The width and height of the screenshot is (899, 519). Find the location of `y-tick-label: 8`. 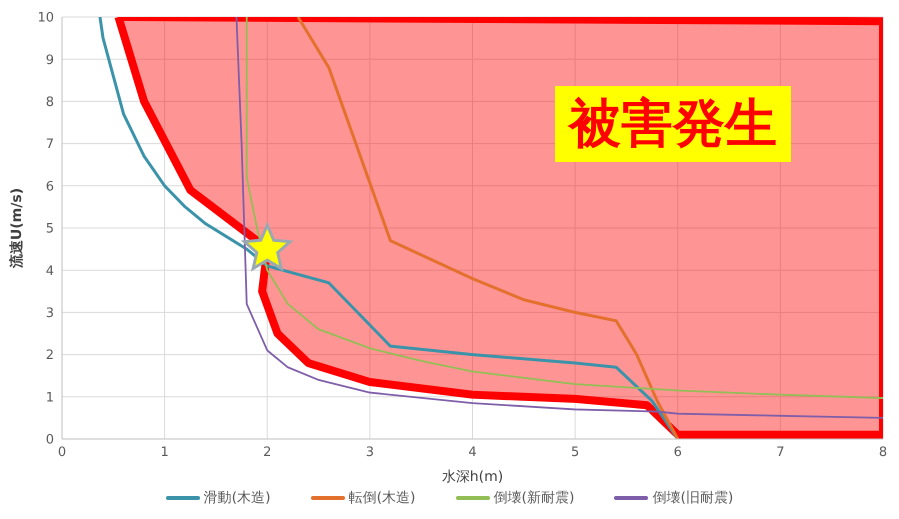

y-tick-label: 8 is located at coordinates (50, 102).